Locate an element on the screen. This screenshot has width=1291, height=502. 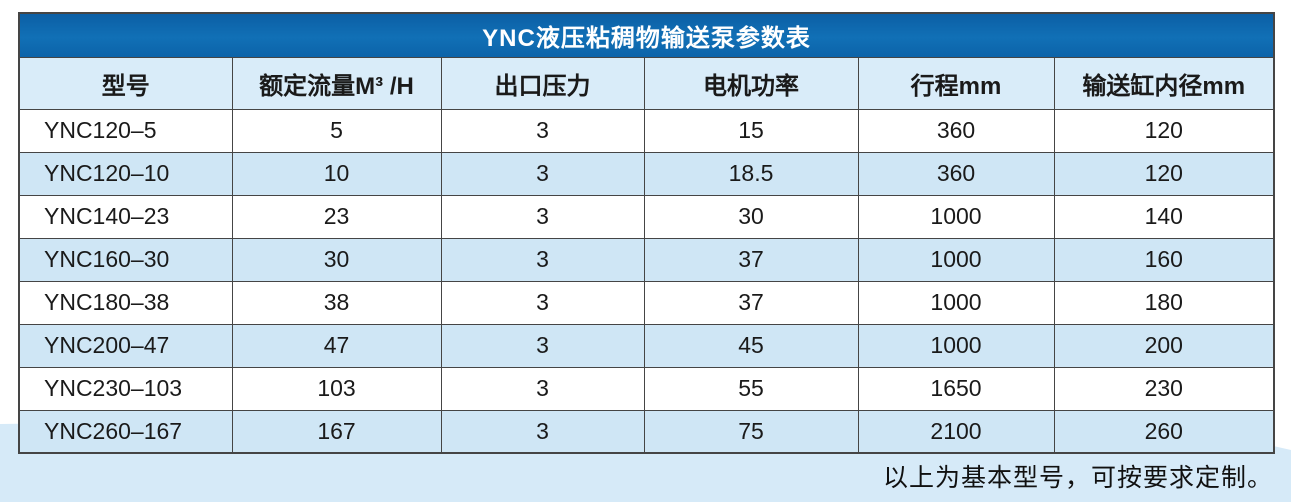
table-title-row: YNC液压粘稠物输送泵参数表 is located at coordinates (646, 35).